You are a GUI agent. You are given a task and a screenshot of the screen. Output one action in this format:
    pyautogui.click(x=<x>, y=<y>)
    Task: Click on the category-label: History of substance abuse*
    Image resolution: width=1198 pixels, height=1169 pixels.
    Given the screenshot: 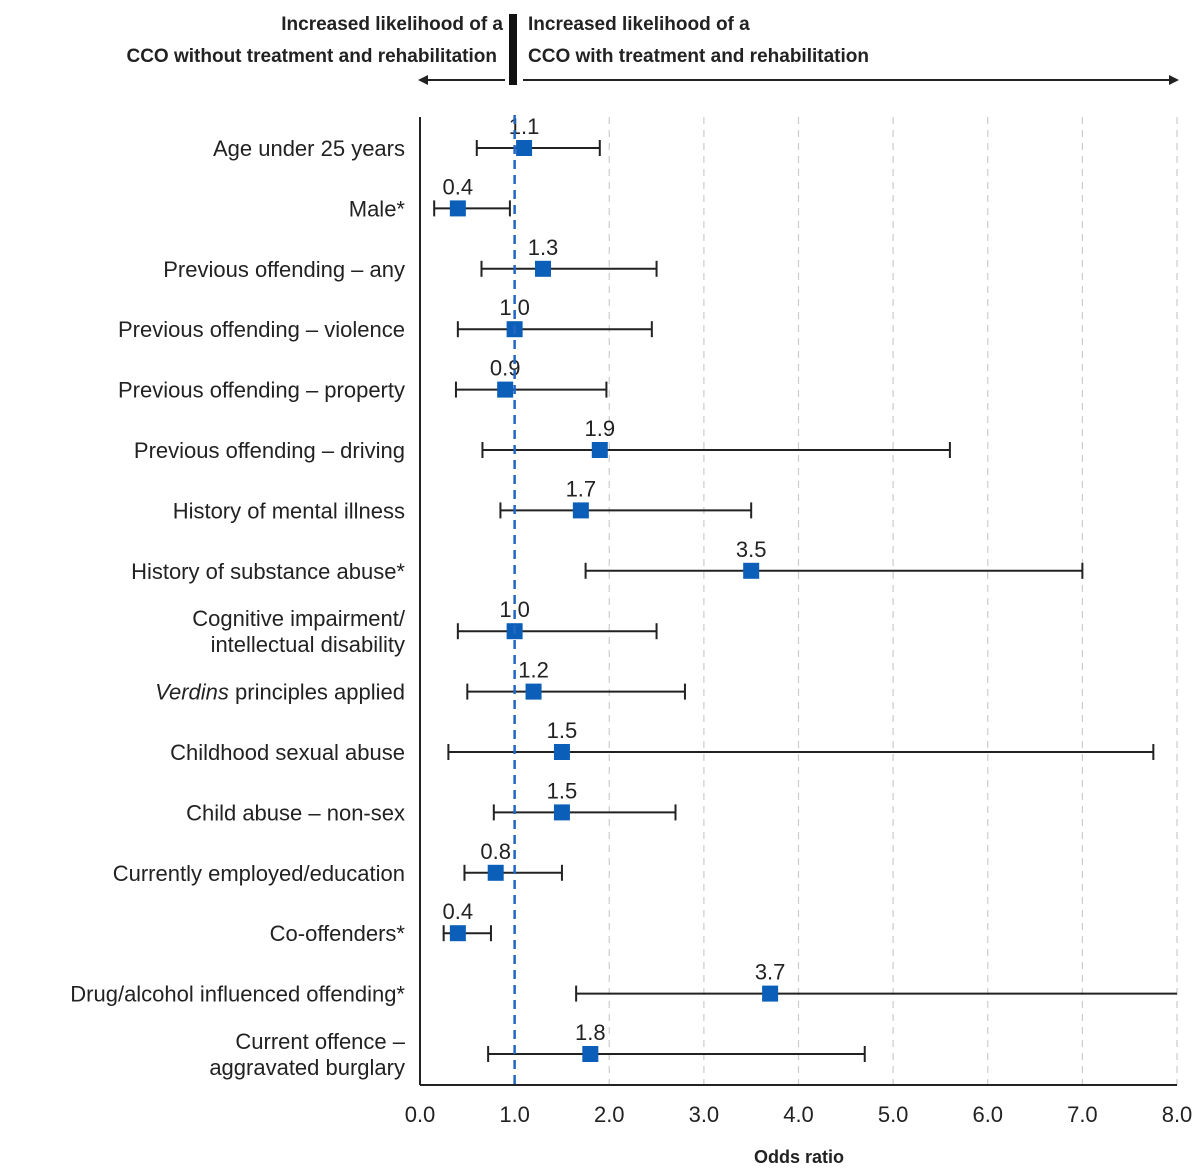 What is the action you would take?
    pyautogui.click(x=268, y=571)
    